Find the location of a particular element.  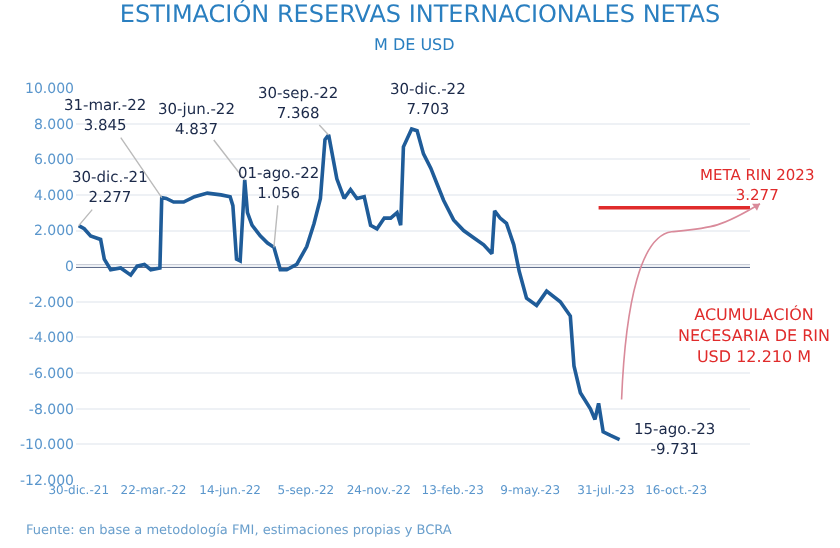

chart-subtitle: M DE USD is located at coordinates (414, 45).